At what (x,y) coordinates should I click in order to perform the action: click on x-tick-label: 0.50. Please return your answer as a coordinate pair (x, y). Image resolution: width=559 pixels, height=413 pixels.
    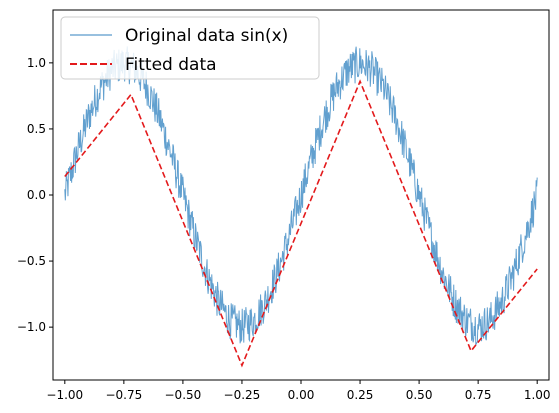
    Looking at the image, I should click on (419, 395).